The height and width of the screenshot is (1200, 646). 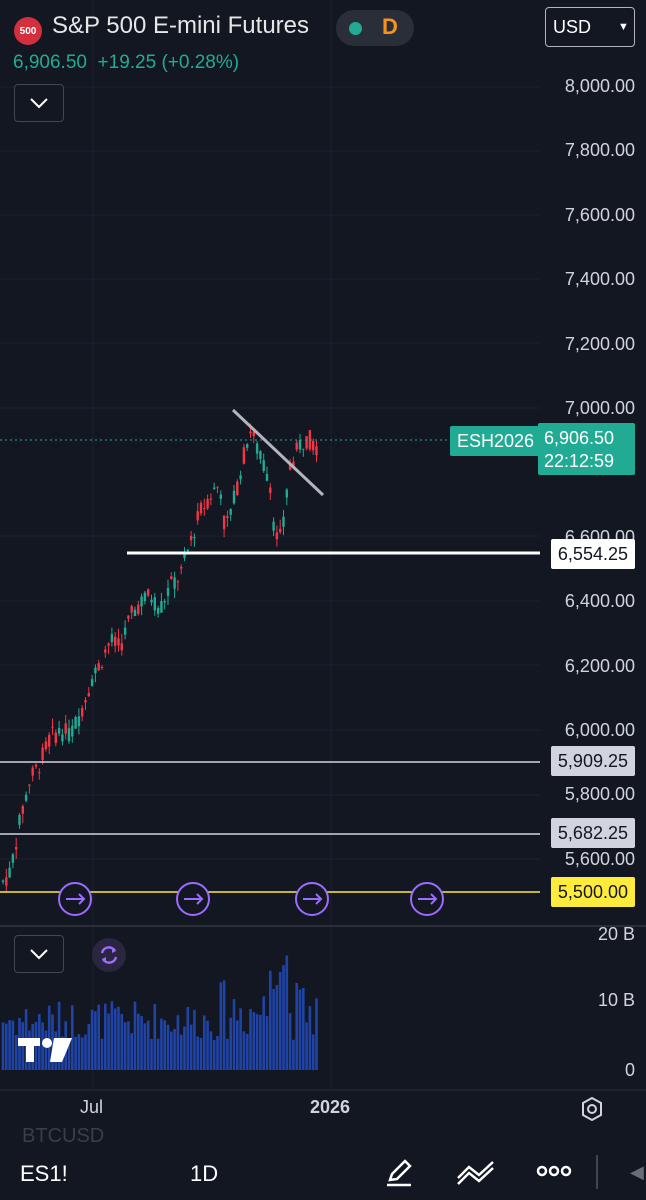 I want to click on refresh-button, so click(x=109, y=955).